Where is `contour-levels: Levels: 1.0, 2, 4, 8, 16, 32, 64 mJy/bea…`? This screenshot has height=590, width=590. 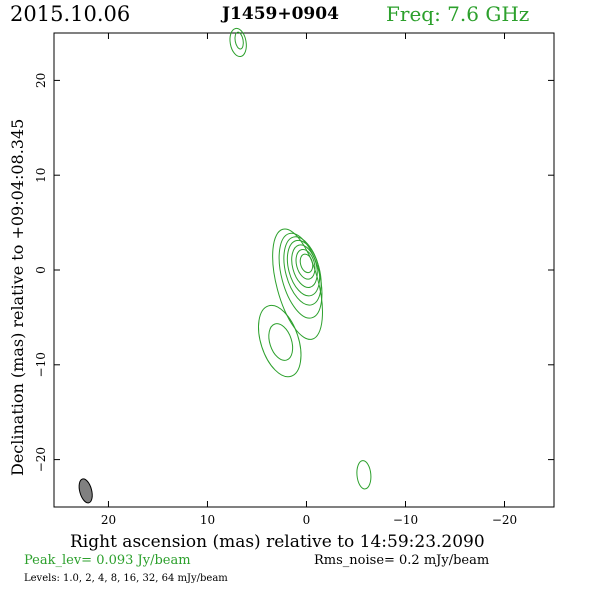 contour-levels: Levels: 1.0, 2, 4, 8, 16, 32, 64 mJy/bea… is located at coordinates (126, 578).